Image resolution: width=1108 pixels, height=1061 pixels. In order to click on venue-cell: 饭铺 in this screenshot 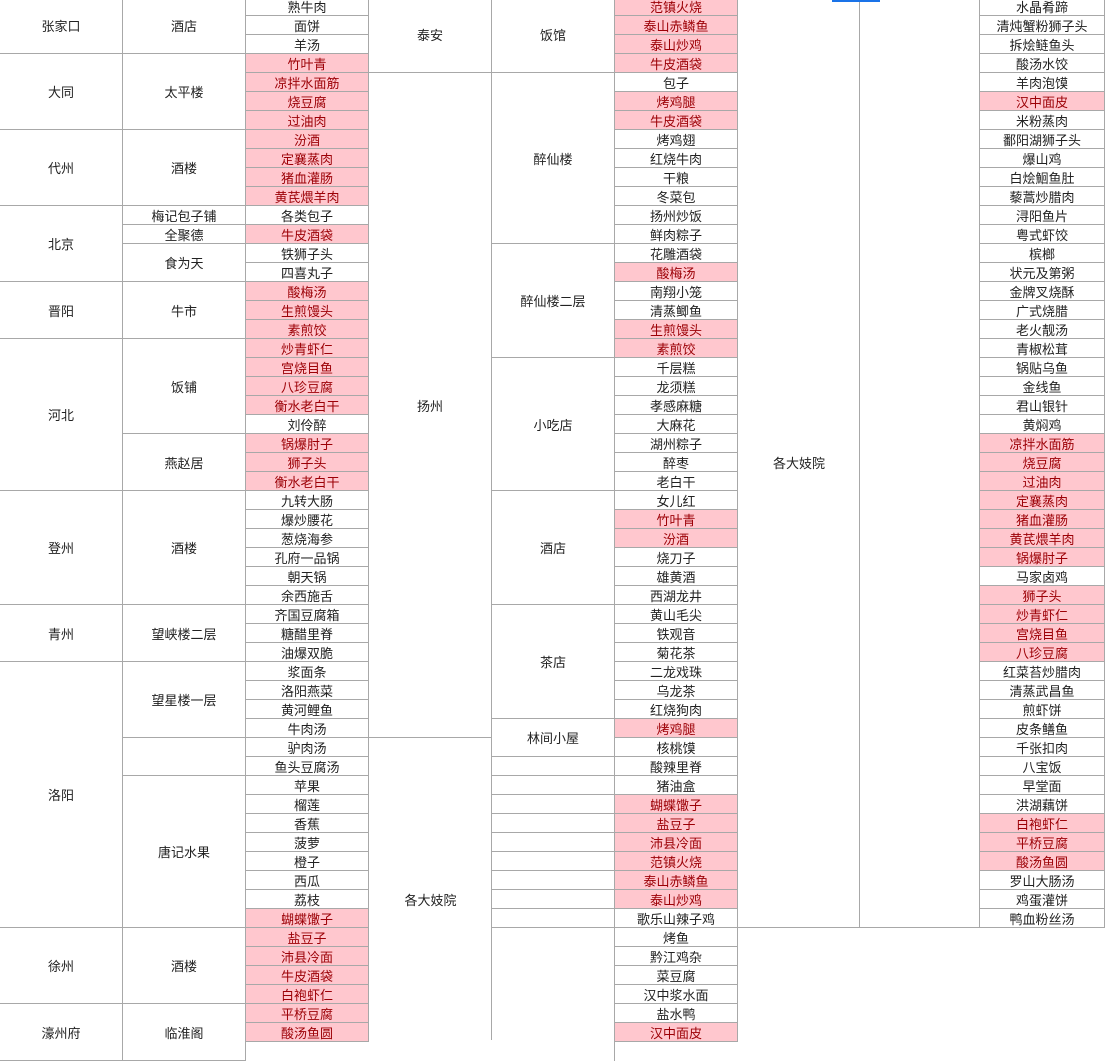, I will do `click(184, 386)`.